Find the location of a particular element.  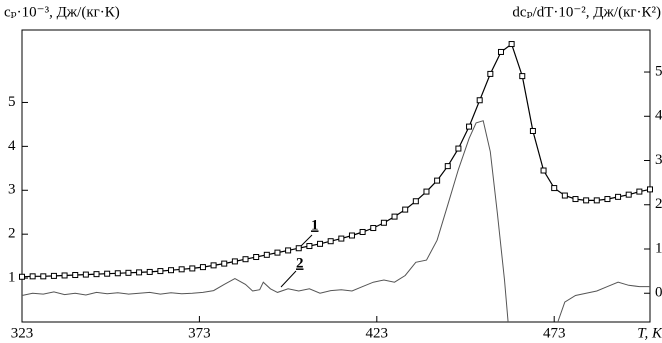

x-tick-label: 473 is located at coordinates (554, 333).